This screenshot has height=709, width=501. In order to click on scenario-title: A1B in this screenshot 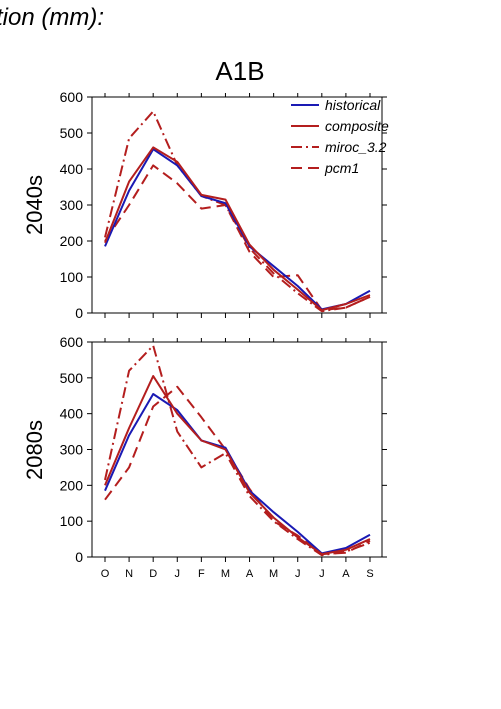, I will do `click(240, 71)`.